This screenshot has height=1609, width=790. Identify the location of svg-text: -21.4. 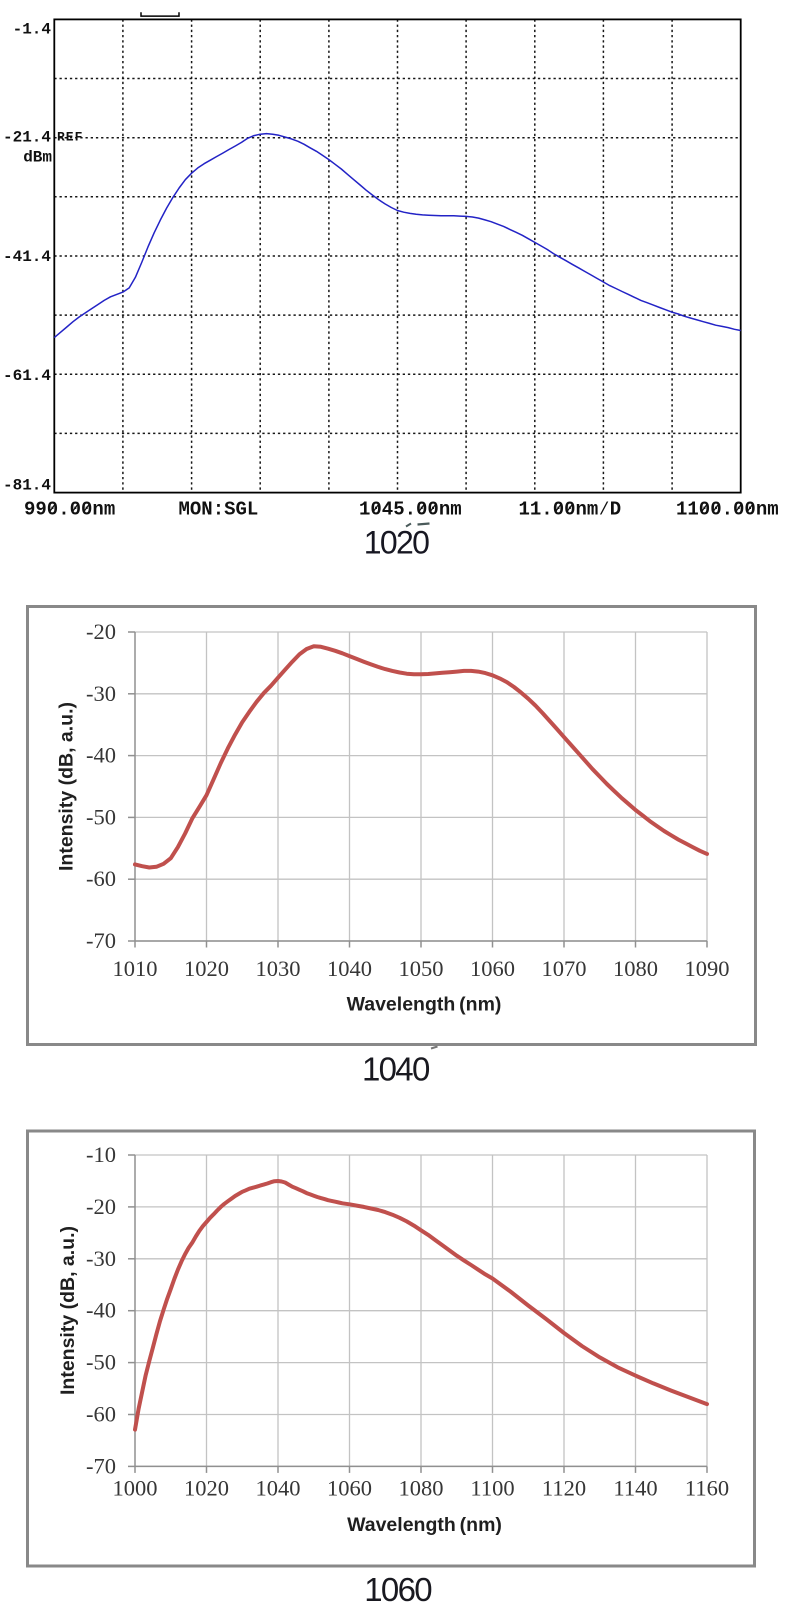
(27, 138).